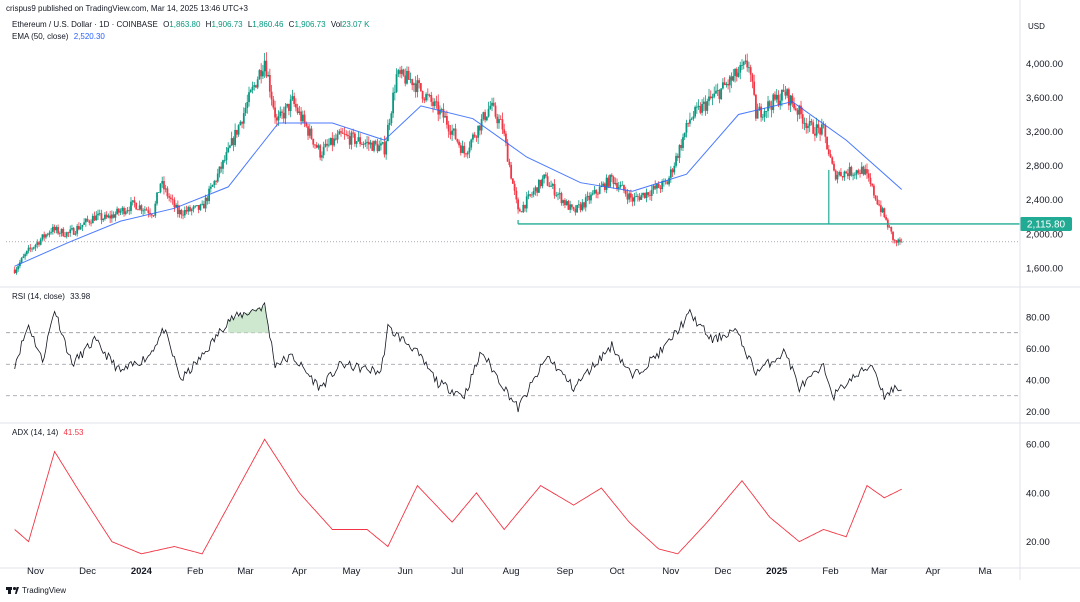 This screenshot has height=602, width=1080. What do you see at coordinates (36, 590) in the screenshot?
I see `tradingview-brand: TradingView` at bounding box center [36, 590].